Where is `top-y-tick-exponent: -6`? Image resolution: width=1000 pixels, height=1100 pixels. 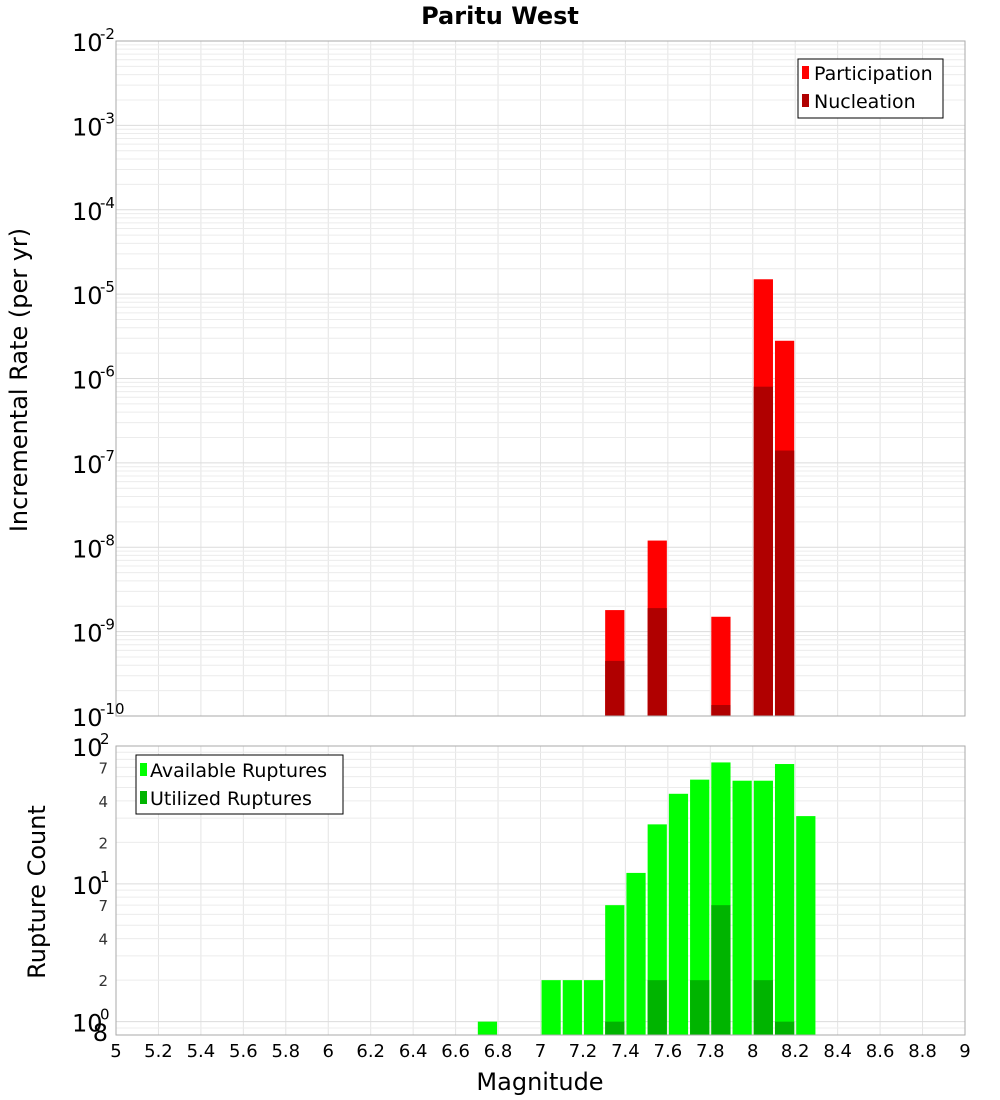 top-y-tick-exponent: -6 is located at coordinates (107, 372).